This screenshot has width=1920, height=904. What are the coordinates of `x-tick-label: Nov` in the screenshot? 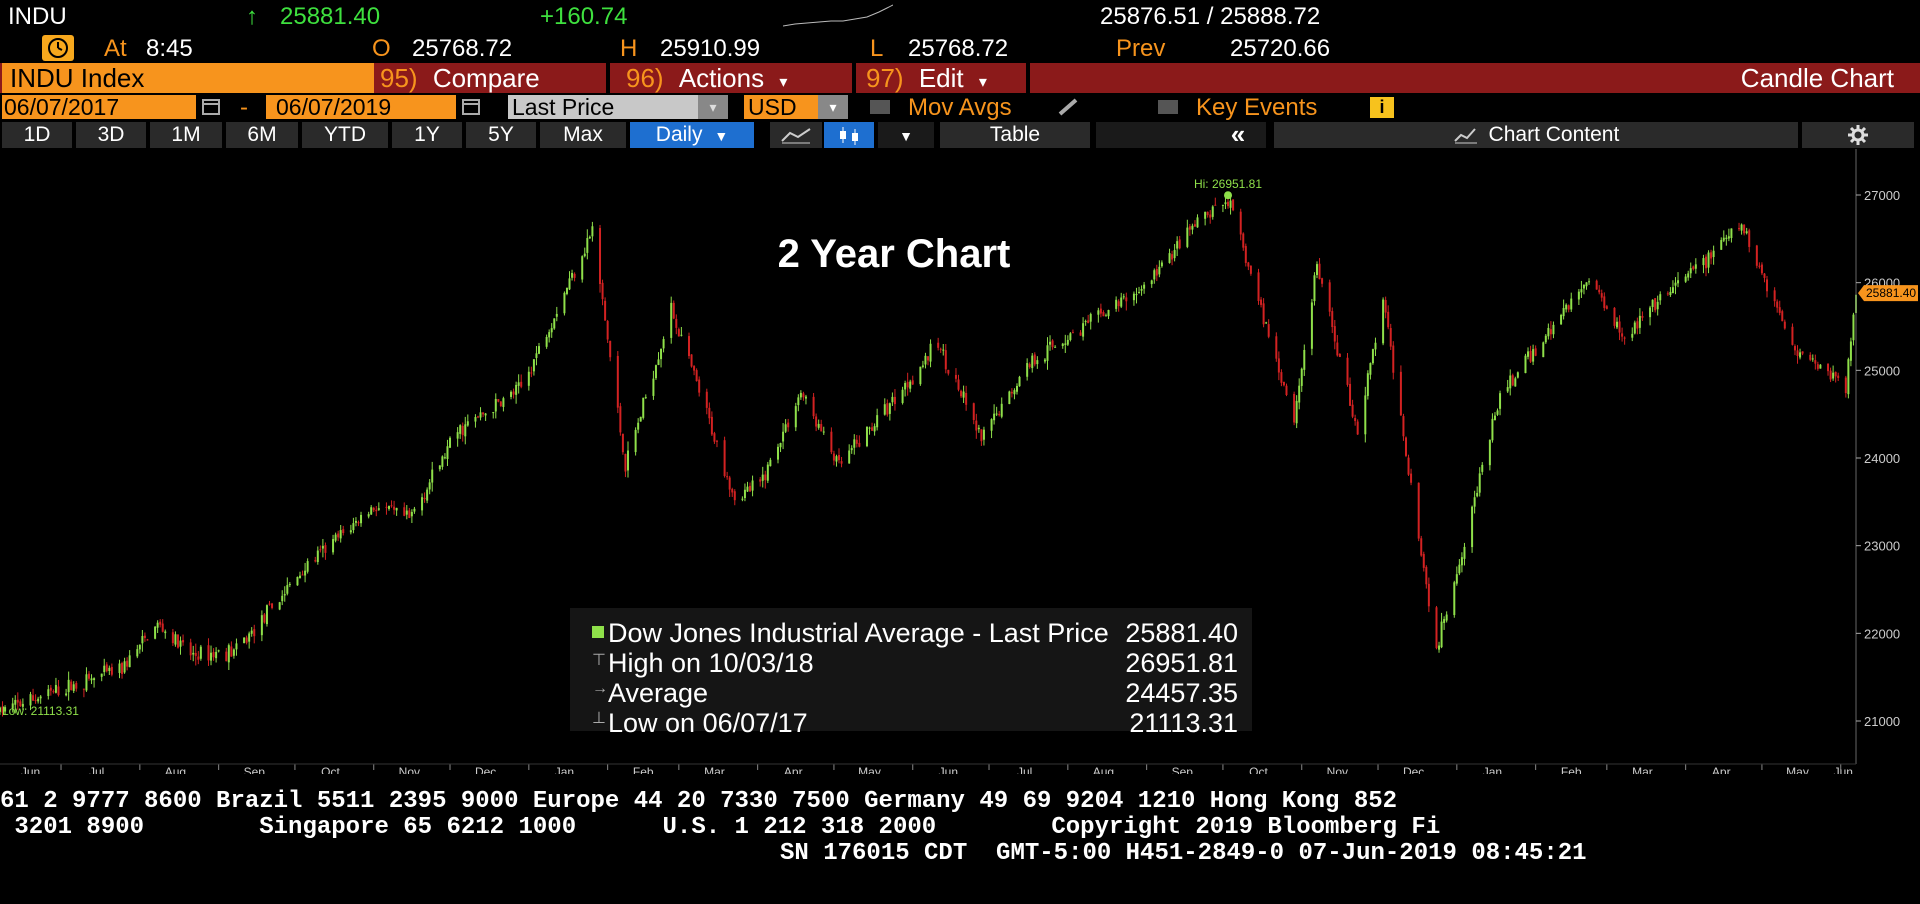 It's located at (1337, 769).